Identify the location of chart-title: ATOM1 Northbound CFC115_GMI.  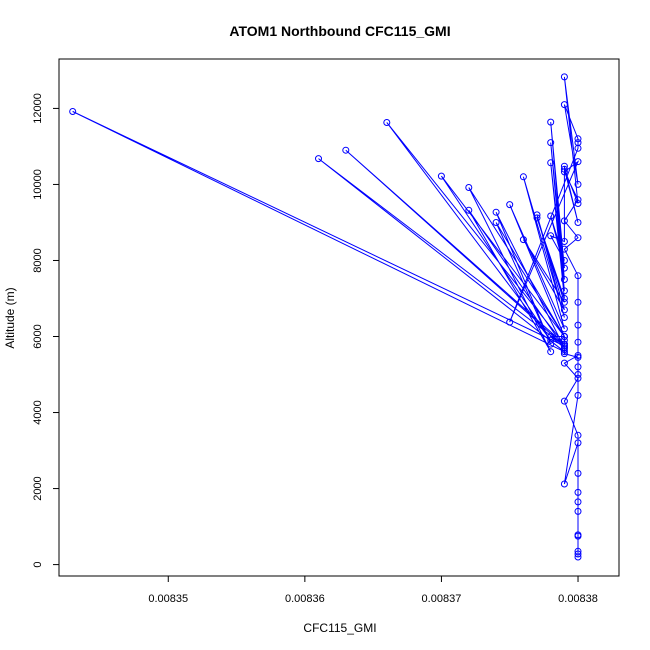
(339, 31).